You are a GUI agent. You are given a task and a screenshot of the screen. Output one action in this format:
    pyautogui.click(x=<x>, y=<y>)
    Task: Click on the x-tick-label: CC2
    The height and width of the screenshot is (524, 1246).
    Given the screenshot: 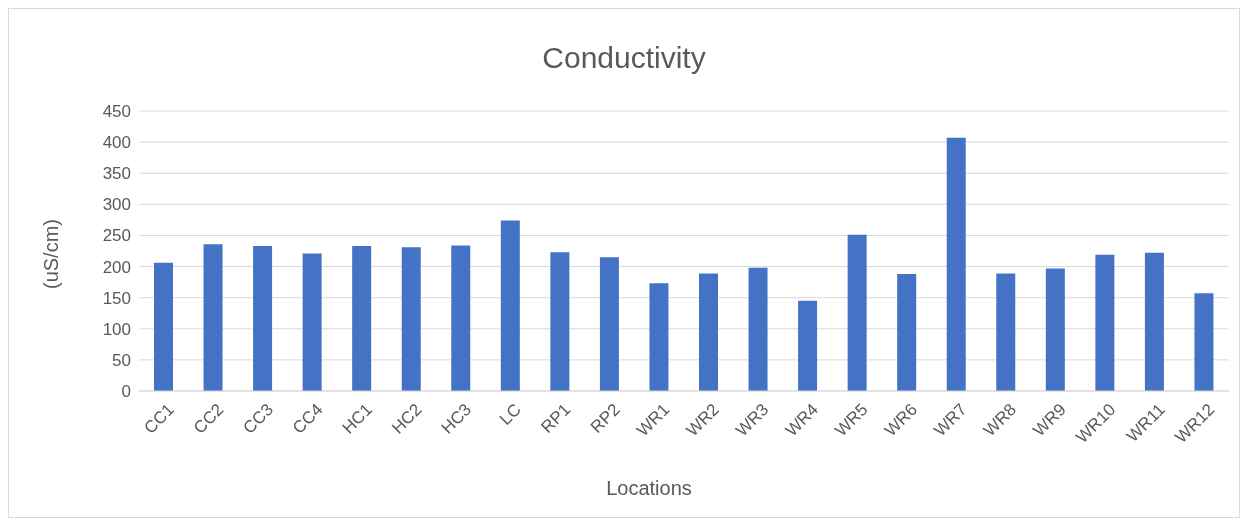 What is the action you would take?
    pyautogui.click(x=208, y=418)
    